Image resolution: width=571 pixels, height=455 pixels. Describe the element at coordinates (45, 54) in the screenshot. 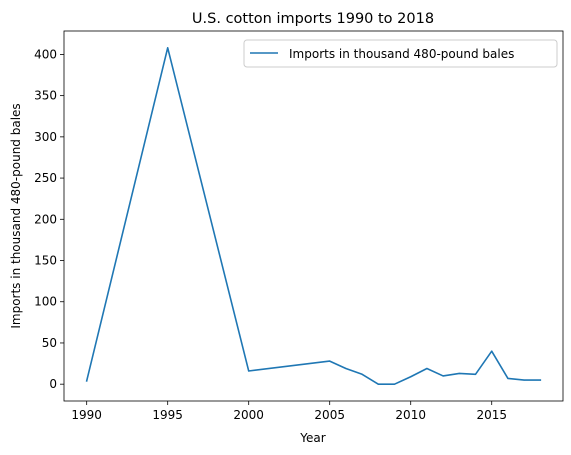

I see `y-tick-label: 400` at that location.